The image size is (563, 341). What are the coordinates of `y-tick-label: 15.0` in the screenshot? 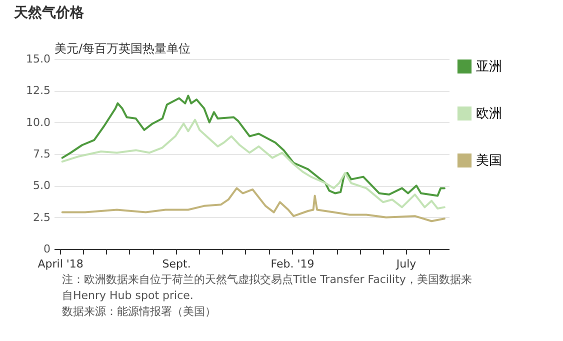 It's located at (38, 59).